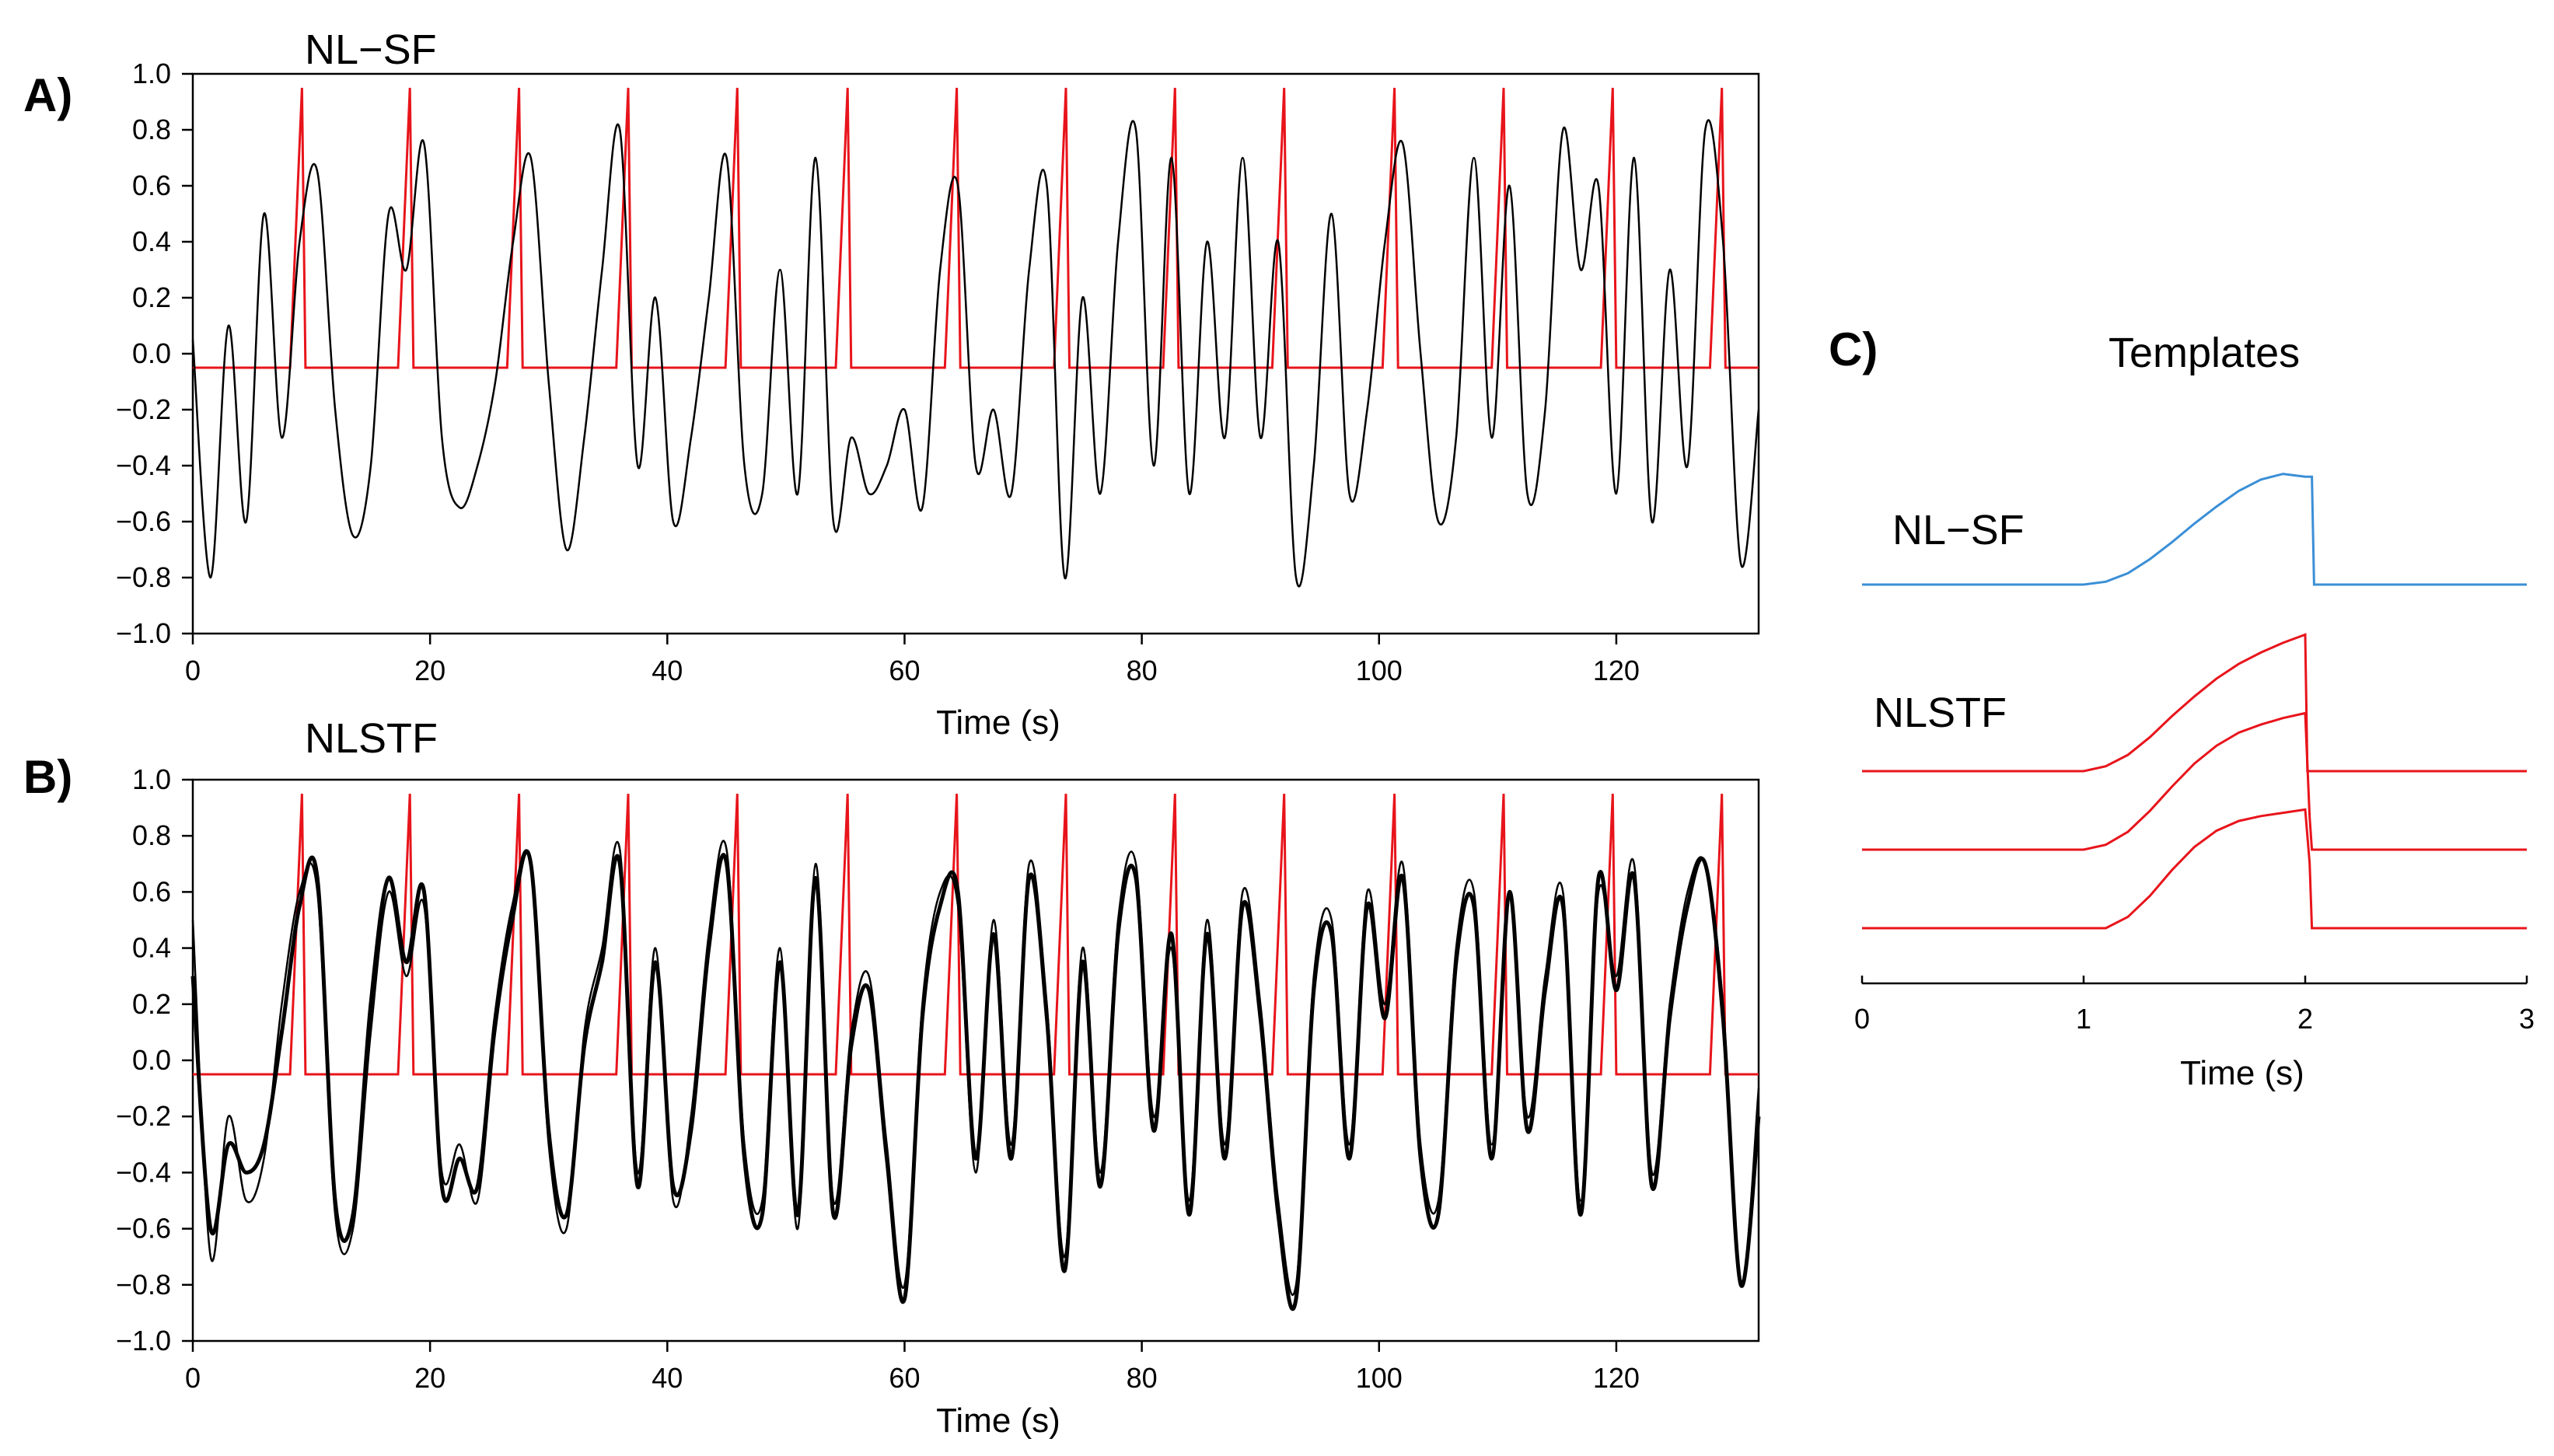 Image resolution: width=2554 pixels, height=1456 pixels. What do you see at coordinates (2194, 1005) in the screenshot?
I see `panel-c-x-axis: 0 1 2 3` at bounding box center [2194, 1005].